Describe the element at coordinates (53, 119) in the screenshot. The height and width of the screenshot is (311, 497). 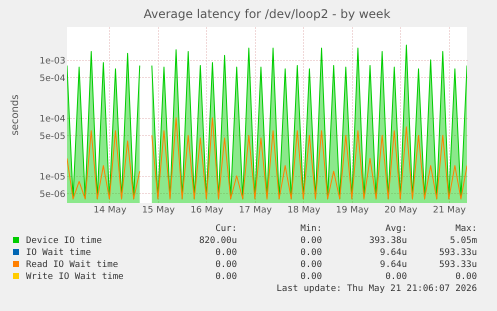
I see `y-tick-label: 1e-04` at that location.